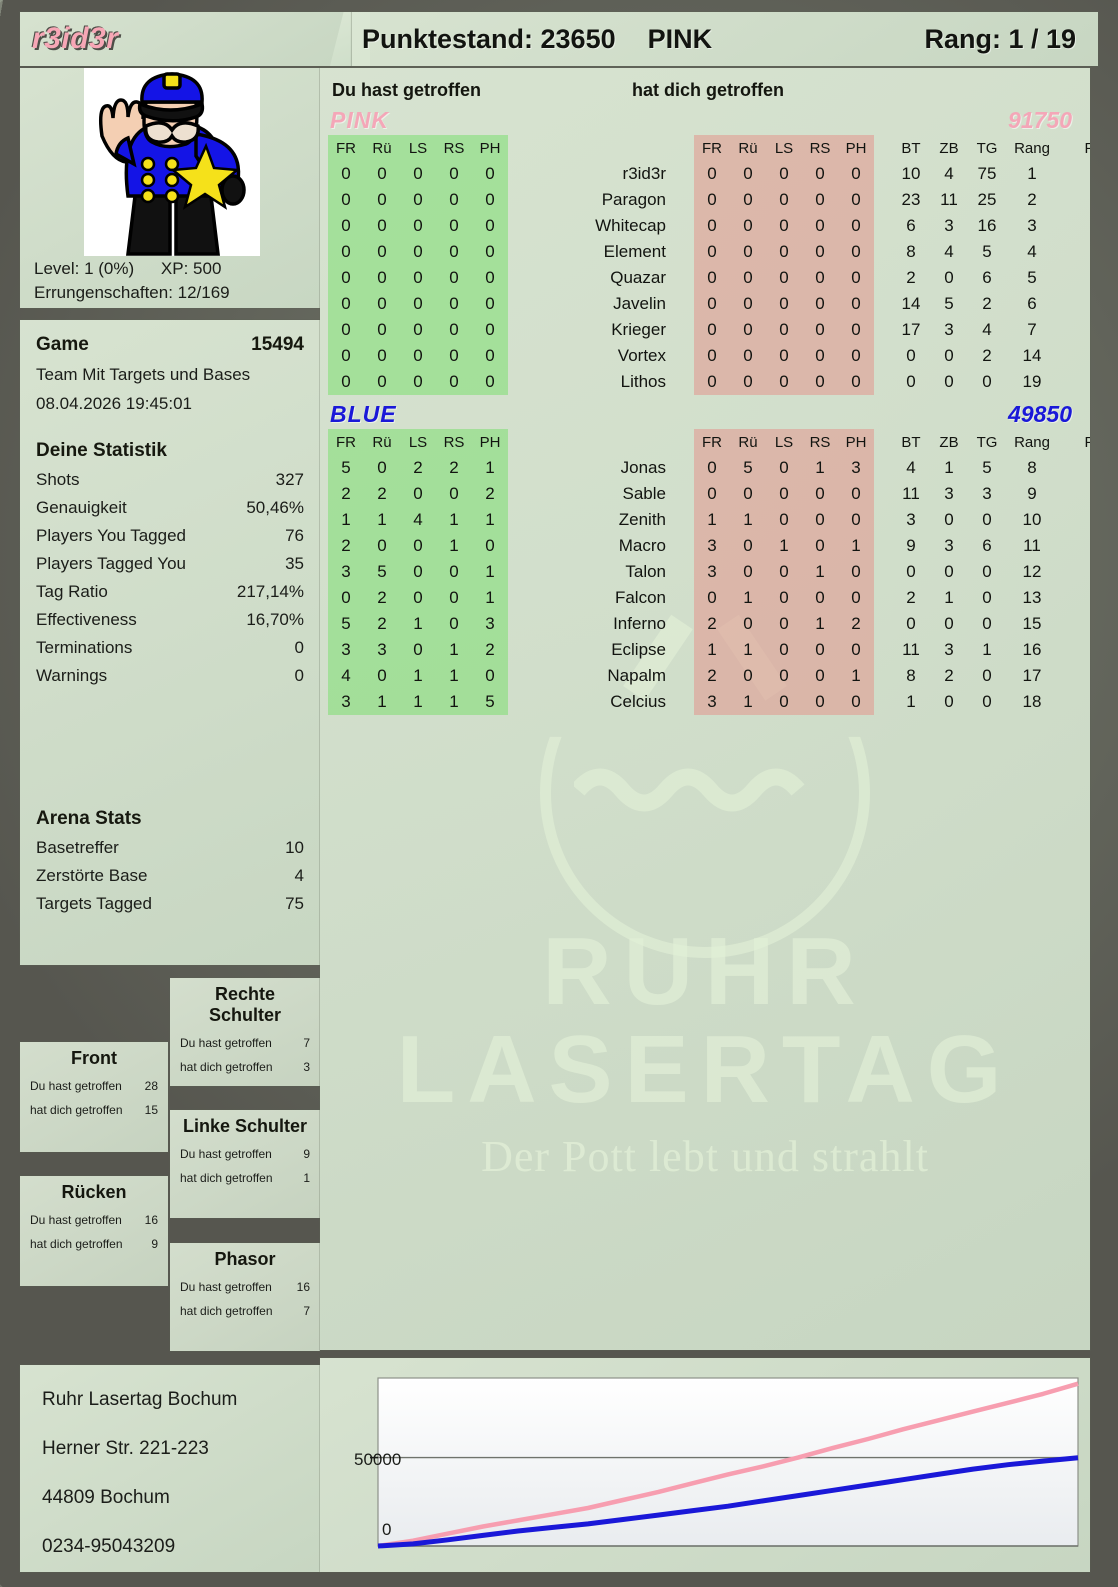  What do you see at coordinates (949, 225) in the screenshot?
I see `cell-zb: 3` at bounding box center [949, 225].